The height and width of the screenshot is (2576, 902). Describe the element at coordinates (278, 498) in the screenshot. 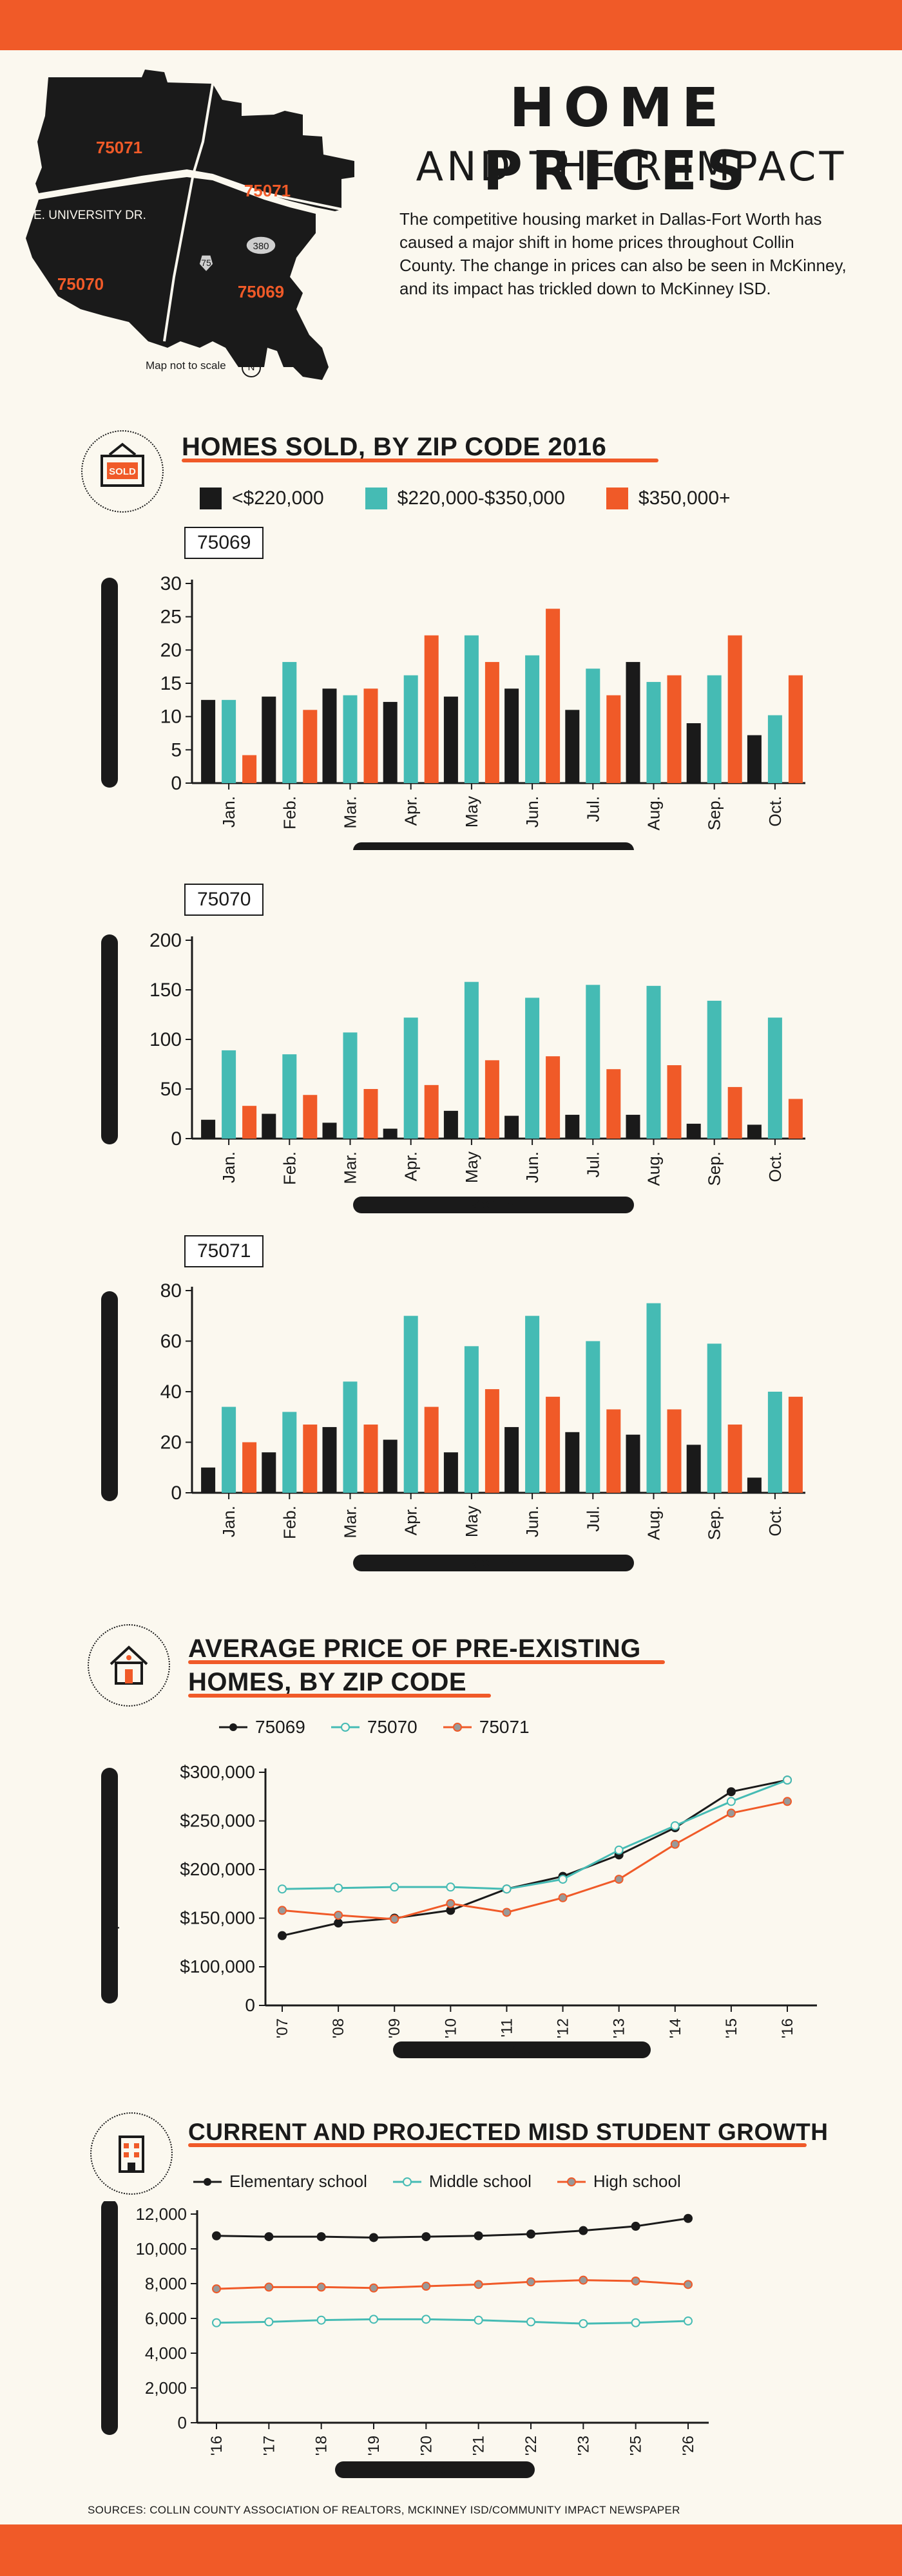

I see `legend-label: <$220,000` at that location.